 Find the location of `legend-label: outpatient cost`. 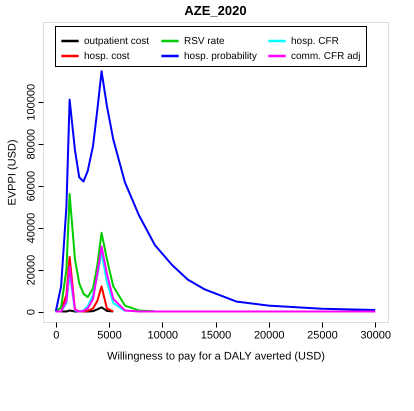

legend-label: outpatient cost is located at coordinates (117, 41).